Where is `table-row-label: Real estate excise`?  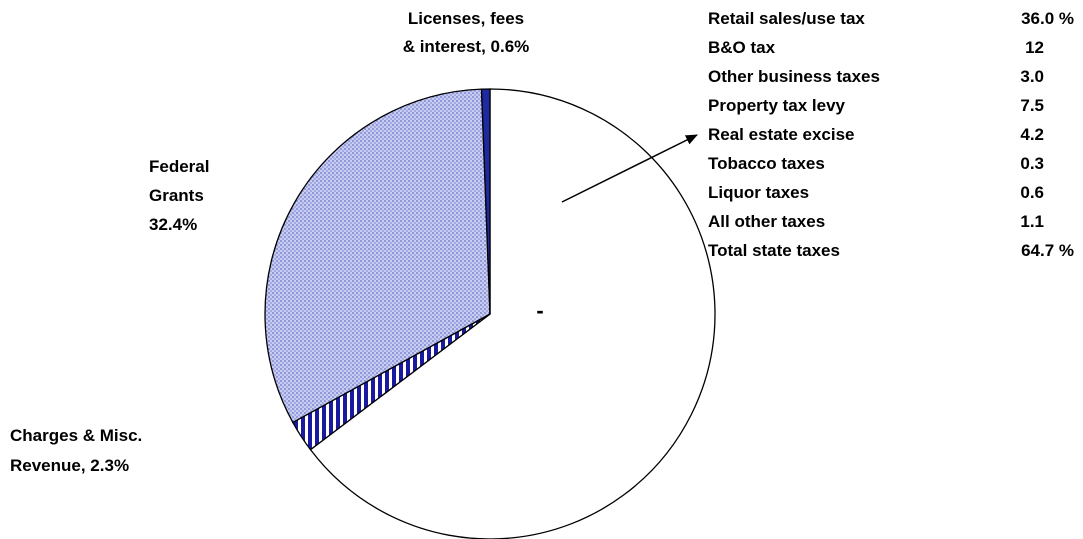 table-row-label: Real estate excise is located at coordinates (781, 134).